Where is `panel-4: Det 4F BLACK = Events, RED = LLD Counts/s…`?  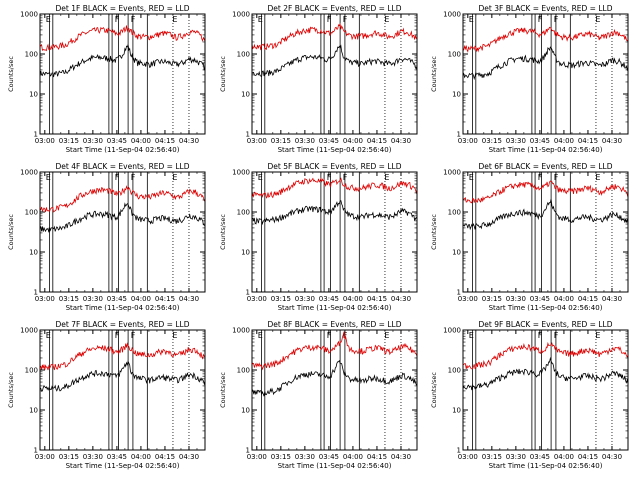
panel-4: Det 4F BLACK = Events, RED = LLD Counts/s… is located at coordinates (106, 237).